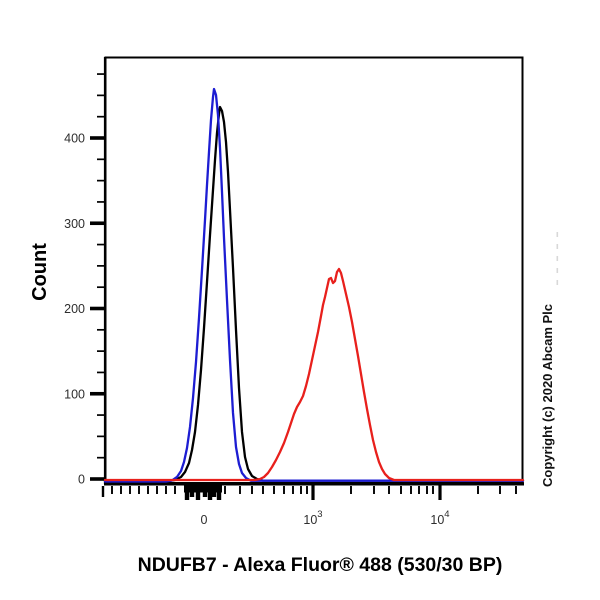 This screenshot has width=600, height=600. What do you see at coordinates (320, 565) in the screenshot?
I see `x-axis-title: NDUFB7 - Alexa Fluor® 488 (530/30 BP)` at bounding box center [320, 565].